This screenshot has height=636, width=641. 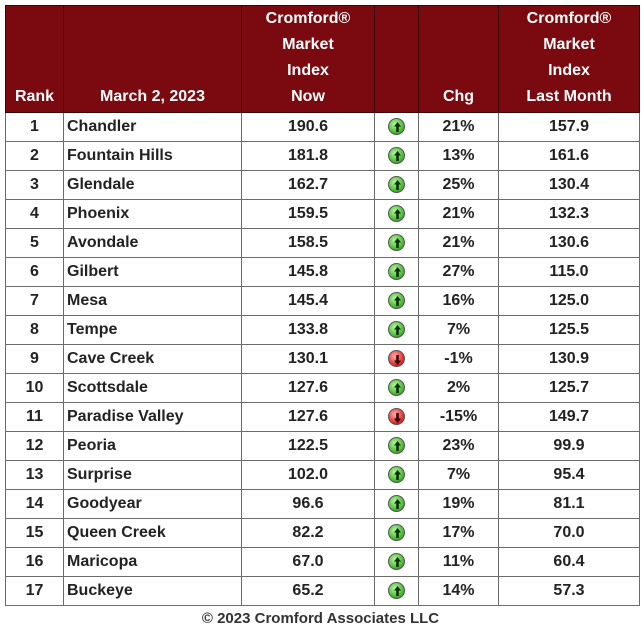 What do you see at coordinates (308, 59) in the screenshot?
I see `header-index-now: Cromford® Market Index Now` at bounding box center [308, 59].